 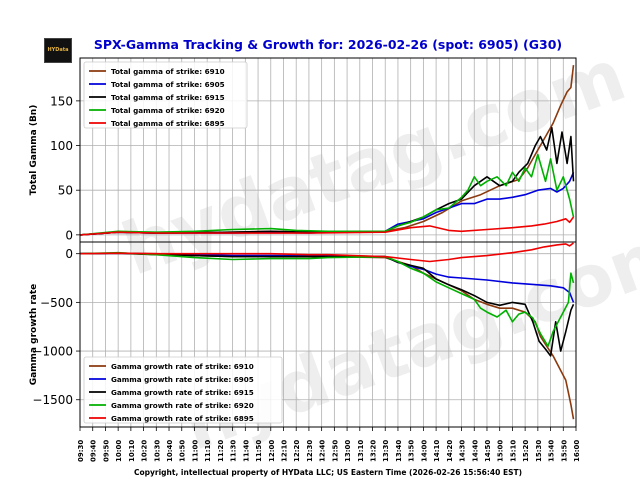 I want to click on x-tick-label: 15:50, so click(x=564, y=451).